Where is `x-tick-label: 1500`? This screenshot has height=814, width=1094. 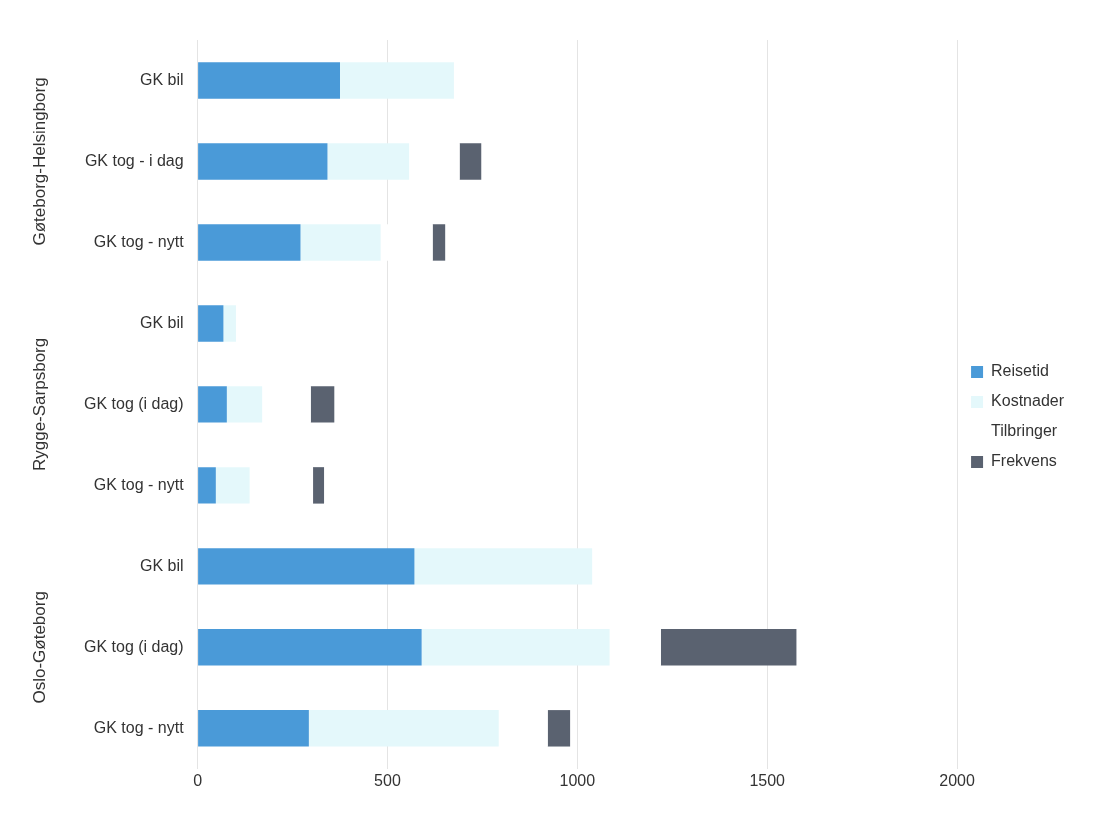 x-tick-label: 1500 is located at coordinates (767, 780).